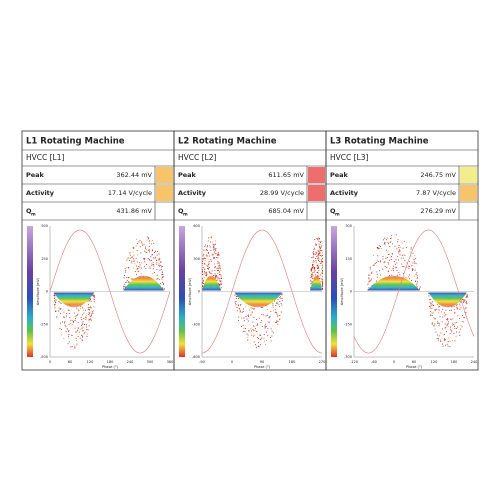  What do you see at coordinates (170, 362) in the screenshot?
I see `x-tick-label: 360` at bounding box center [170, 362].